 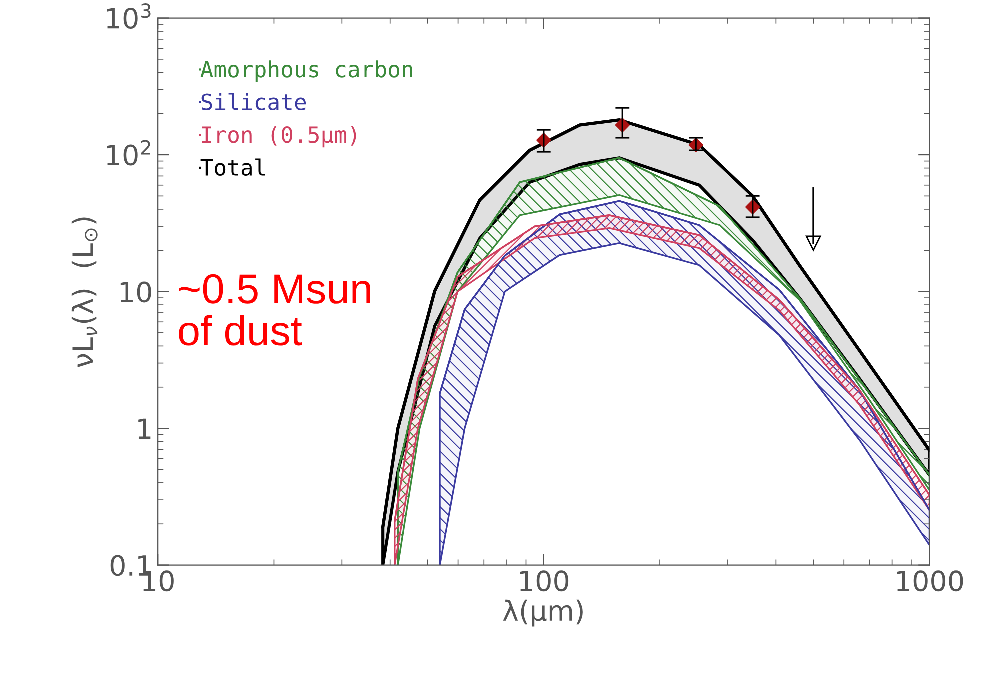 What do you see at coordinates (233, 167) in the screenshot?
I see `legend-label: Total` at bounding box center [233, 167].